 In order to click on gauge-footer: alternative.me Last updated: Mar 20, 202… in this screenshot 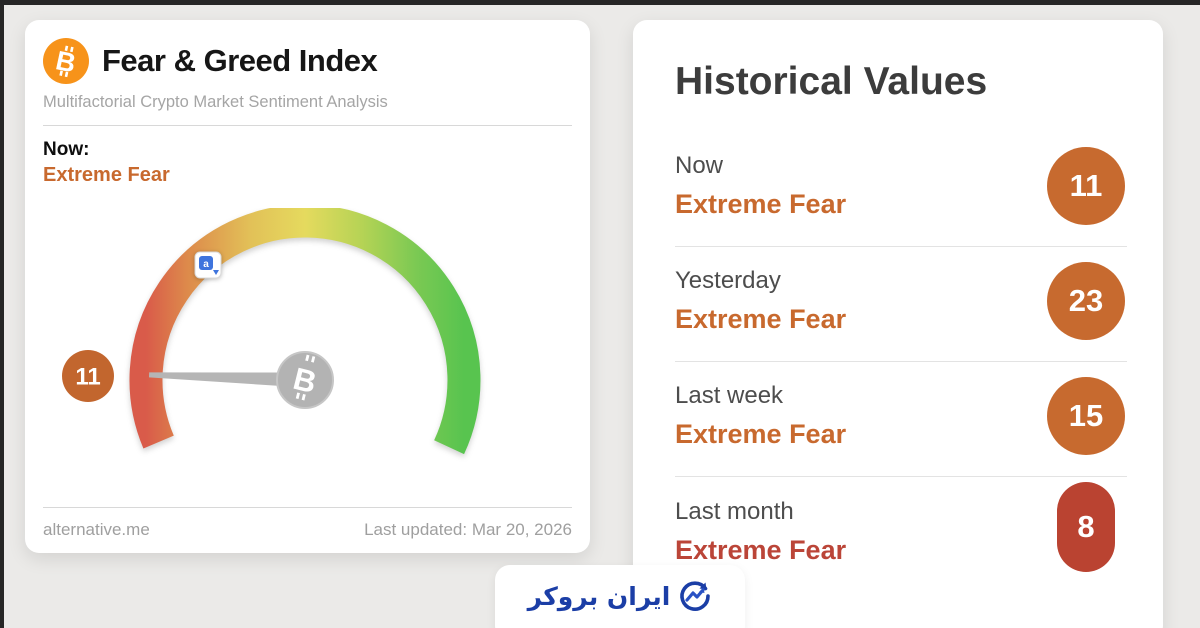, I will do `click(307, 523)`.